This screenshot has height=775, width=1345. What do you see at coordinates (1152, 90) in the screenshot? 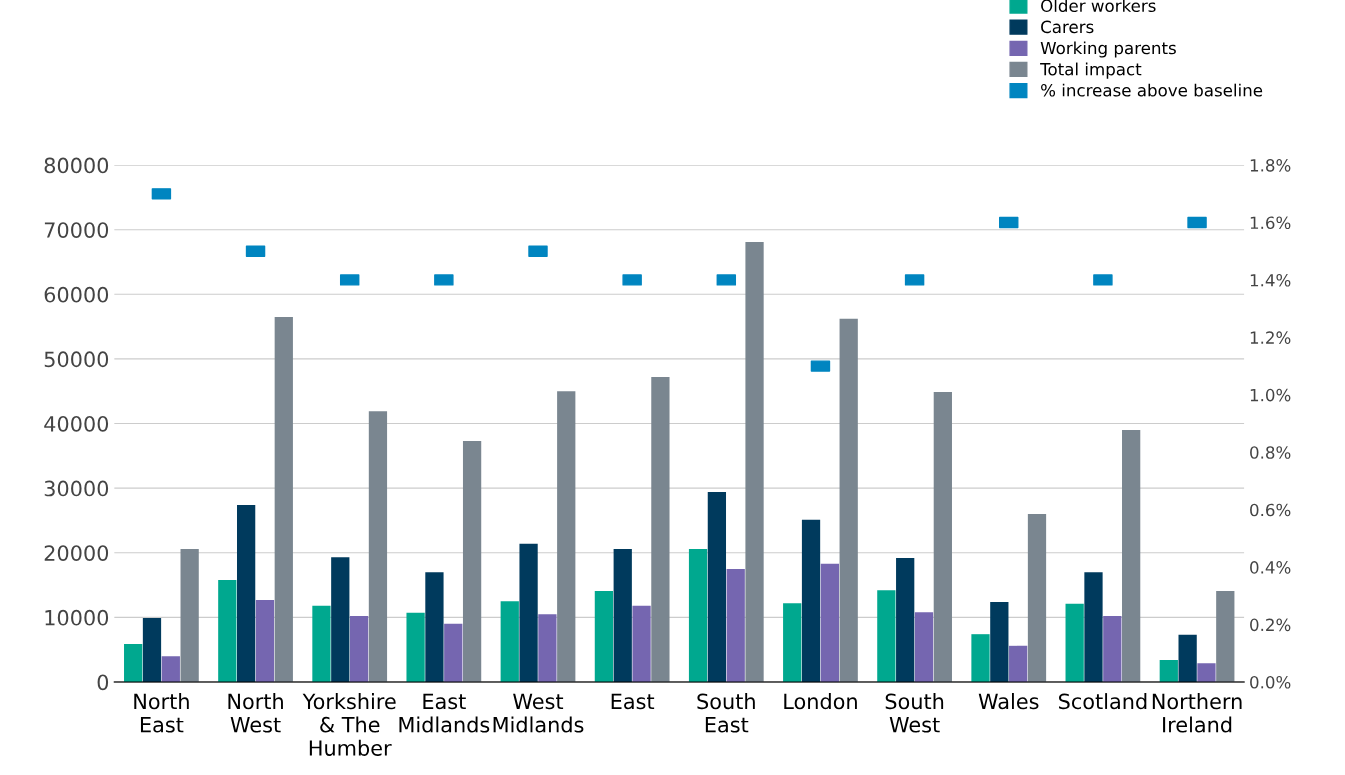
I see `legend-label: % increase above baseline` at bounding box center [1152, 90].